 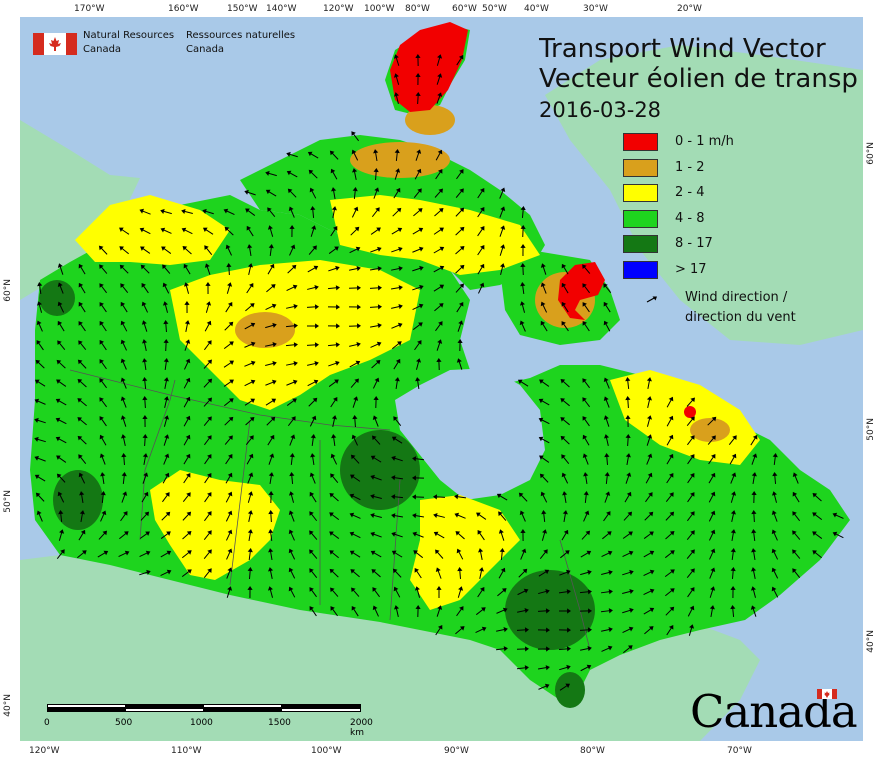 I want to click on grid-label-top-6: 80°W, so click(x=417, y=9).